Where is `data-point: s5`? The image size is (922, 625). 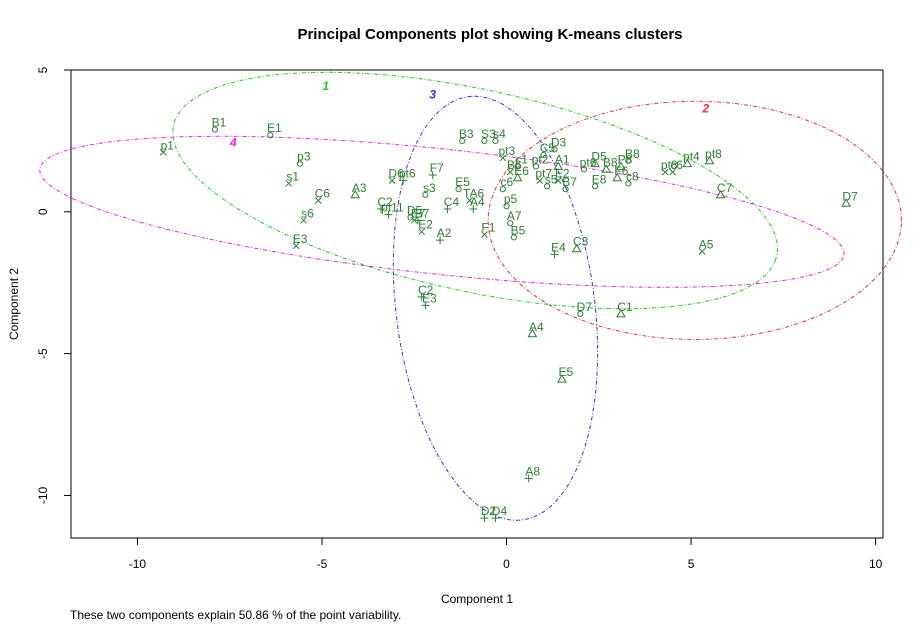 data-point: s5 is located at coordinates (551, 181).